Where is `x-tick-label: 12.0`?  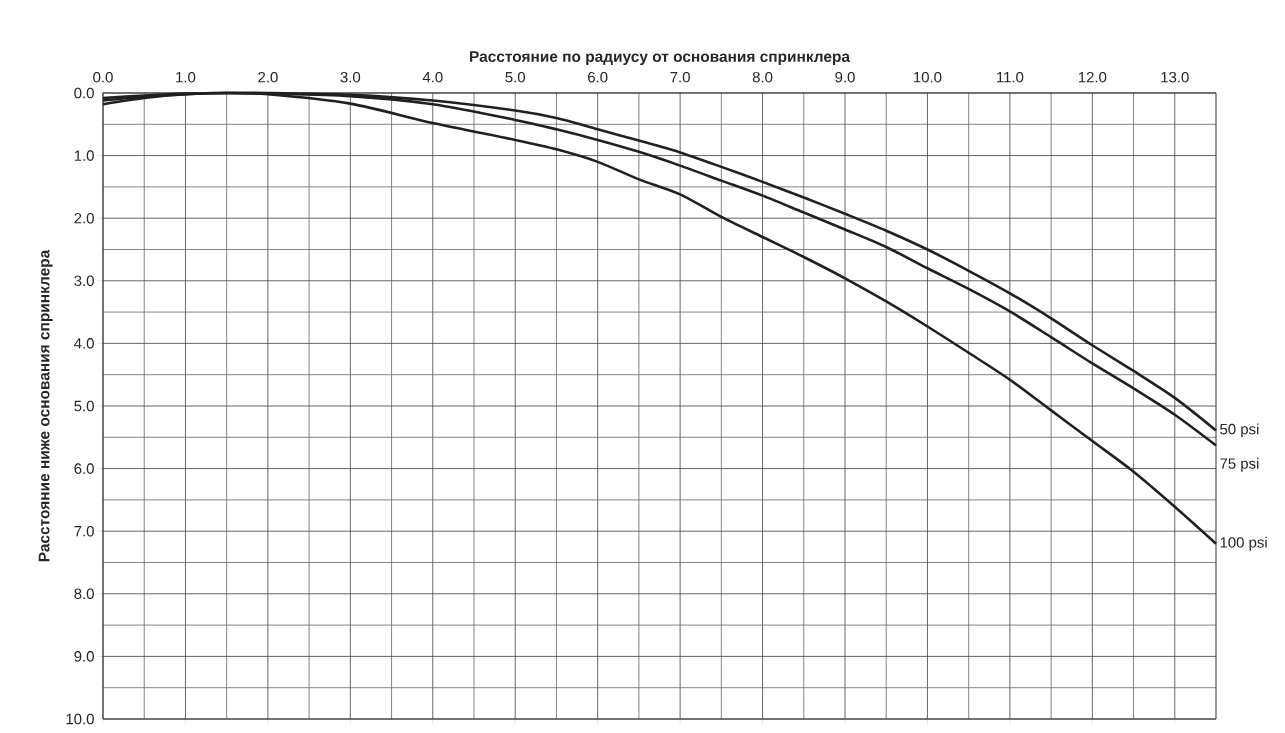 x-tick-label: 12.0 is located at coordinates (1092, 77).